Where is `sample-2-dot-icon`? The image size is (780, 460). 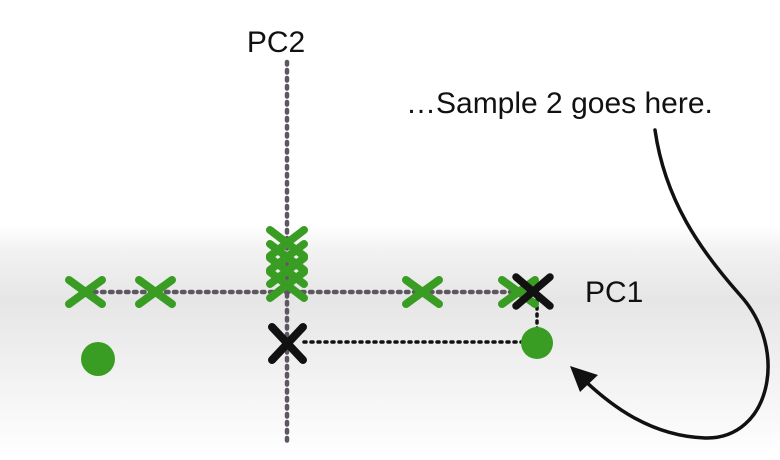 sample-2-dot-icon is located at coordinates (537, 343).